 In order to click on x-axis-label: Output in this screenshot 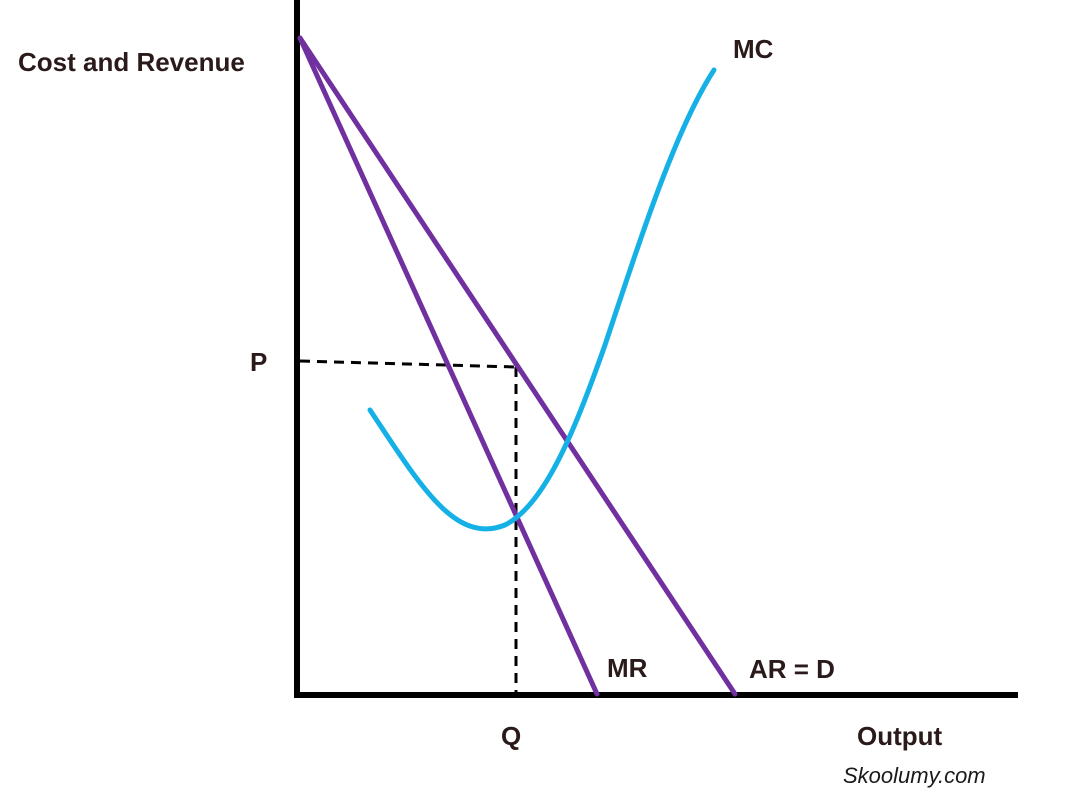, I will do `click(900, 736)`.